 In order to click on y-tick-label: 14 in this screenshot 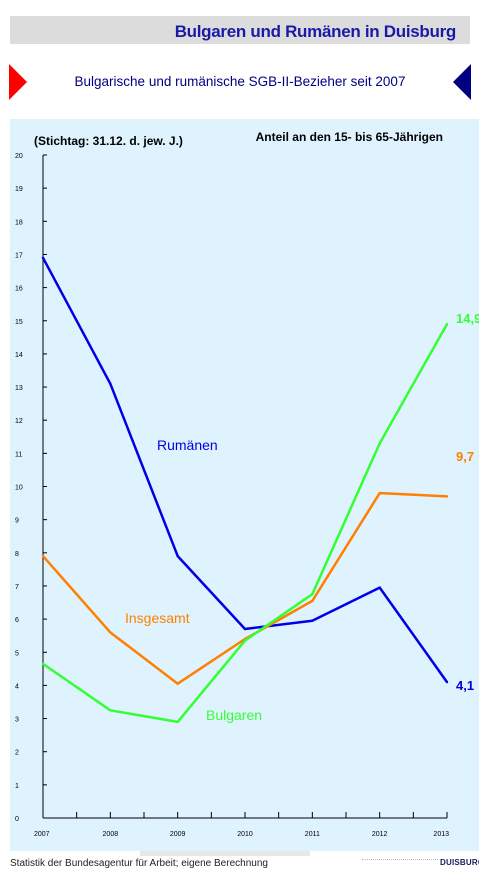, I will do `click(19, 355)`.